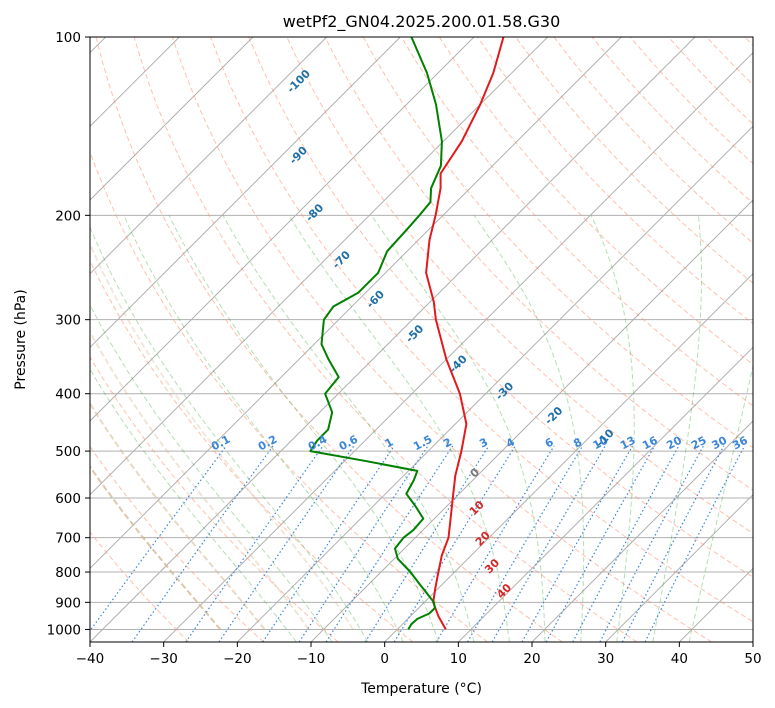  What do you see at coordinates (740, 443) in the screenshot?
I see `mixing-ratio-label: 36` at bounding box center [740, 443].